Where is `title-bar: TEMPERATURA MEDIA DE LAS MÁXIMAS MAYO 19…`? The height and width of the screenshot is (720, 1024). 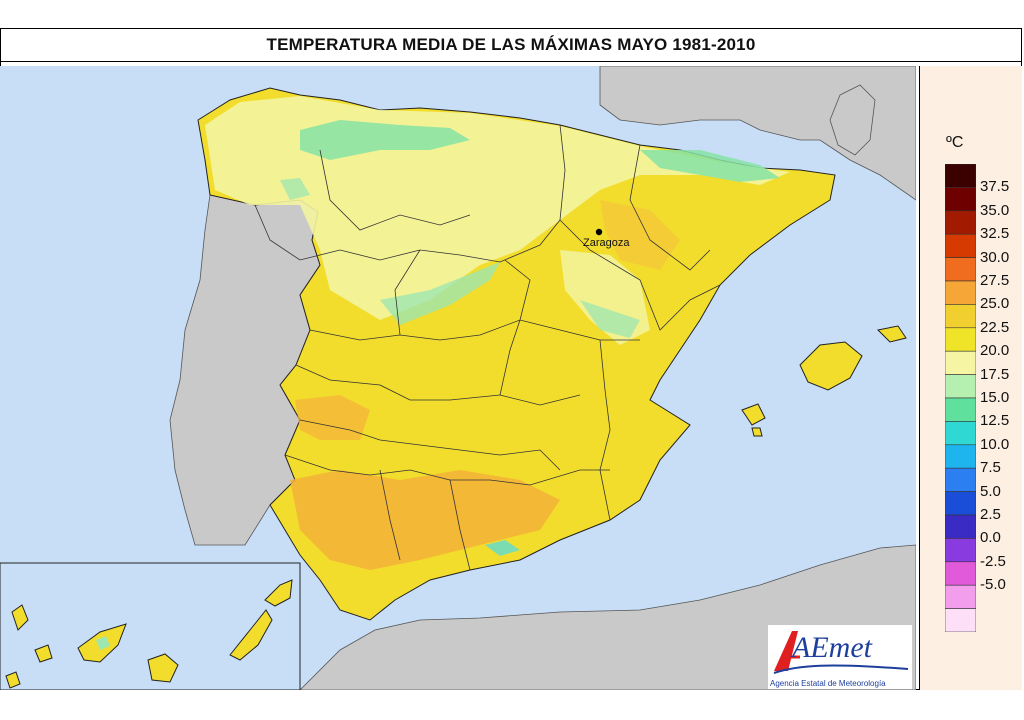 title-bar: TEMPERATURA MEDIA DE LAS MÁXIMAS MAYO 19… is located at coordinates (511, 45).